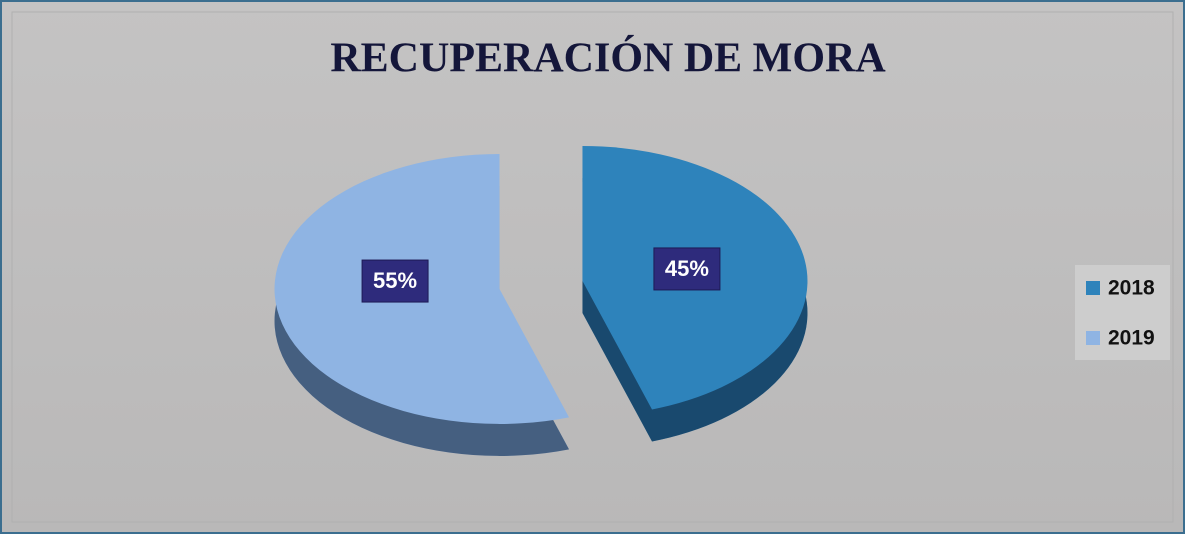 The image size is (1185, 534). I want to click on chart-title: RECUPERACIÓN DE MORA, so click(608, 58).